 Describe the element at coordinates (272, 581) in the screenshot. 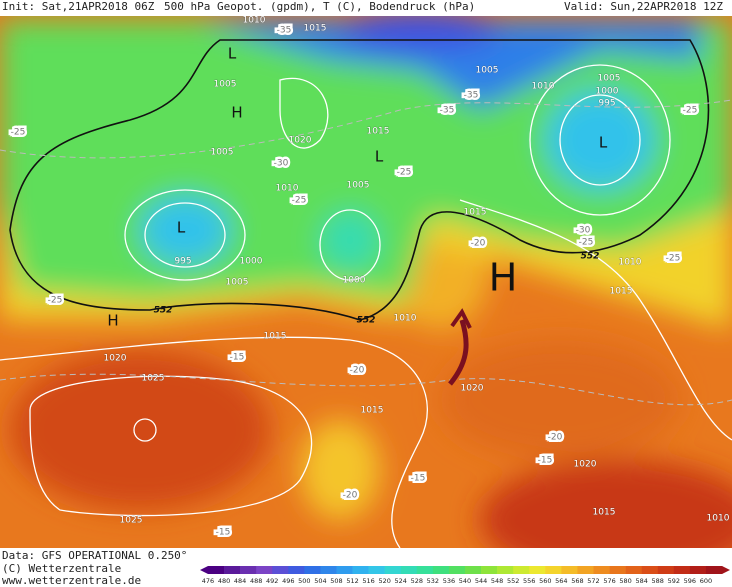

I see `colorbar-tick-label: 492` at that location.